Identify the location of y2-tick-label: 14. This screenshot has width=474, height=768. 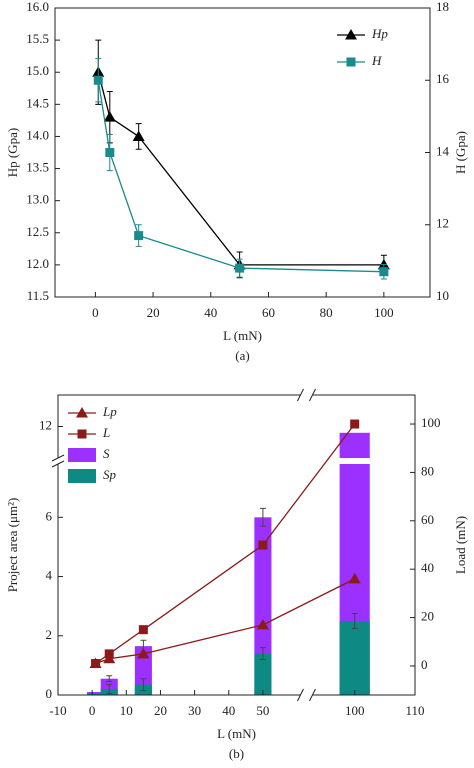
(443, 150).